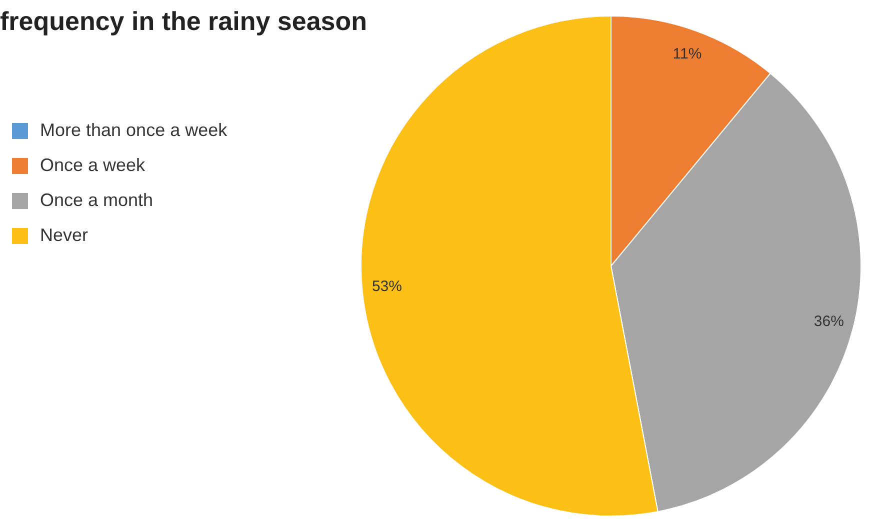 Image resolution: width=871 pixels, height=519 pixels. I want to click on data-label: 11%, so click(687, 53).